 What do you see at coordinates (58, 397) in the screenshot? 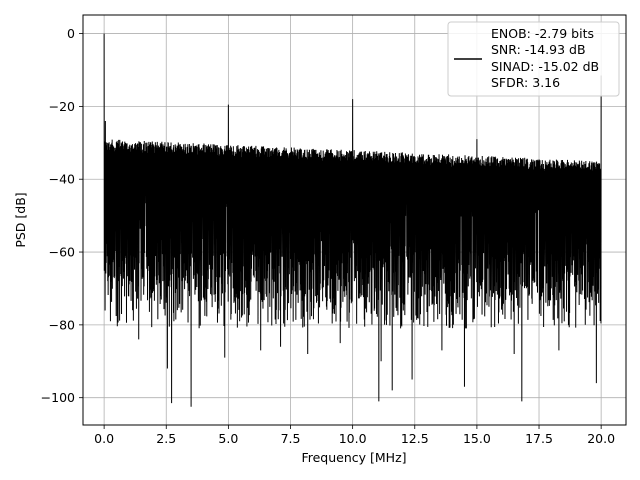
I see `y-tick-label: −100` at bounding box center [58, 397].